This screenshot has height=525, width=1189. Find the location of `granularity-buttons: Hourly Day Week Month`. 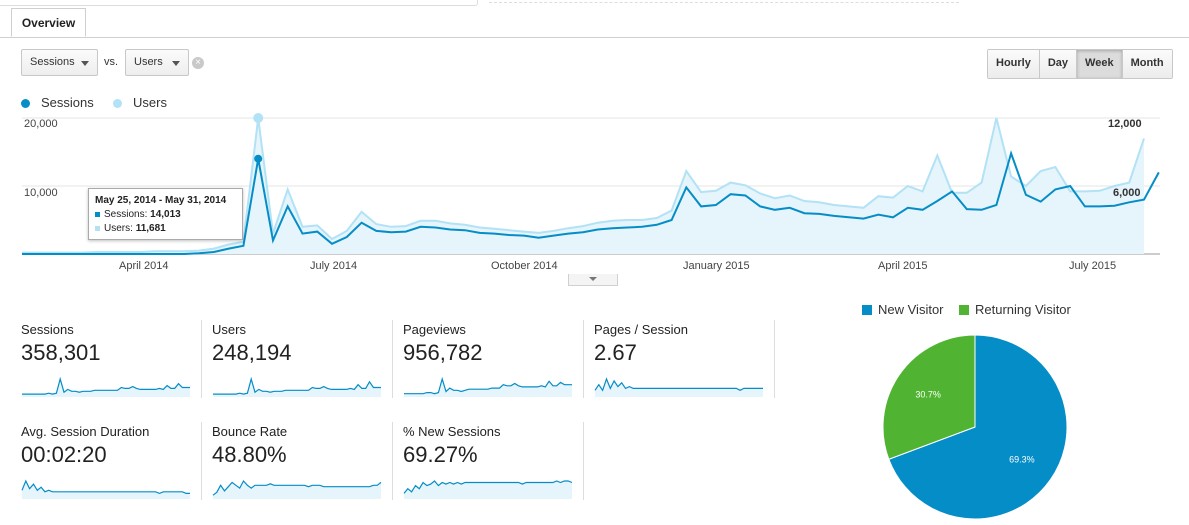

granularity-buttons: Hourly Day Week Month is located at coordinates (1080, 64).